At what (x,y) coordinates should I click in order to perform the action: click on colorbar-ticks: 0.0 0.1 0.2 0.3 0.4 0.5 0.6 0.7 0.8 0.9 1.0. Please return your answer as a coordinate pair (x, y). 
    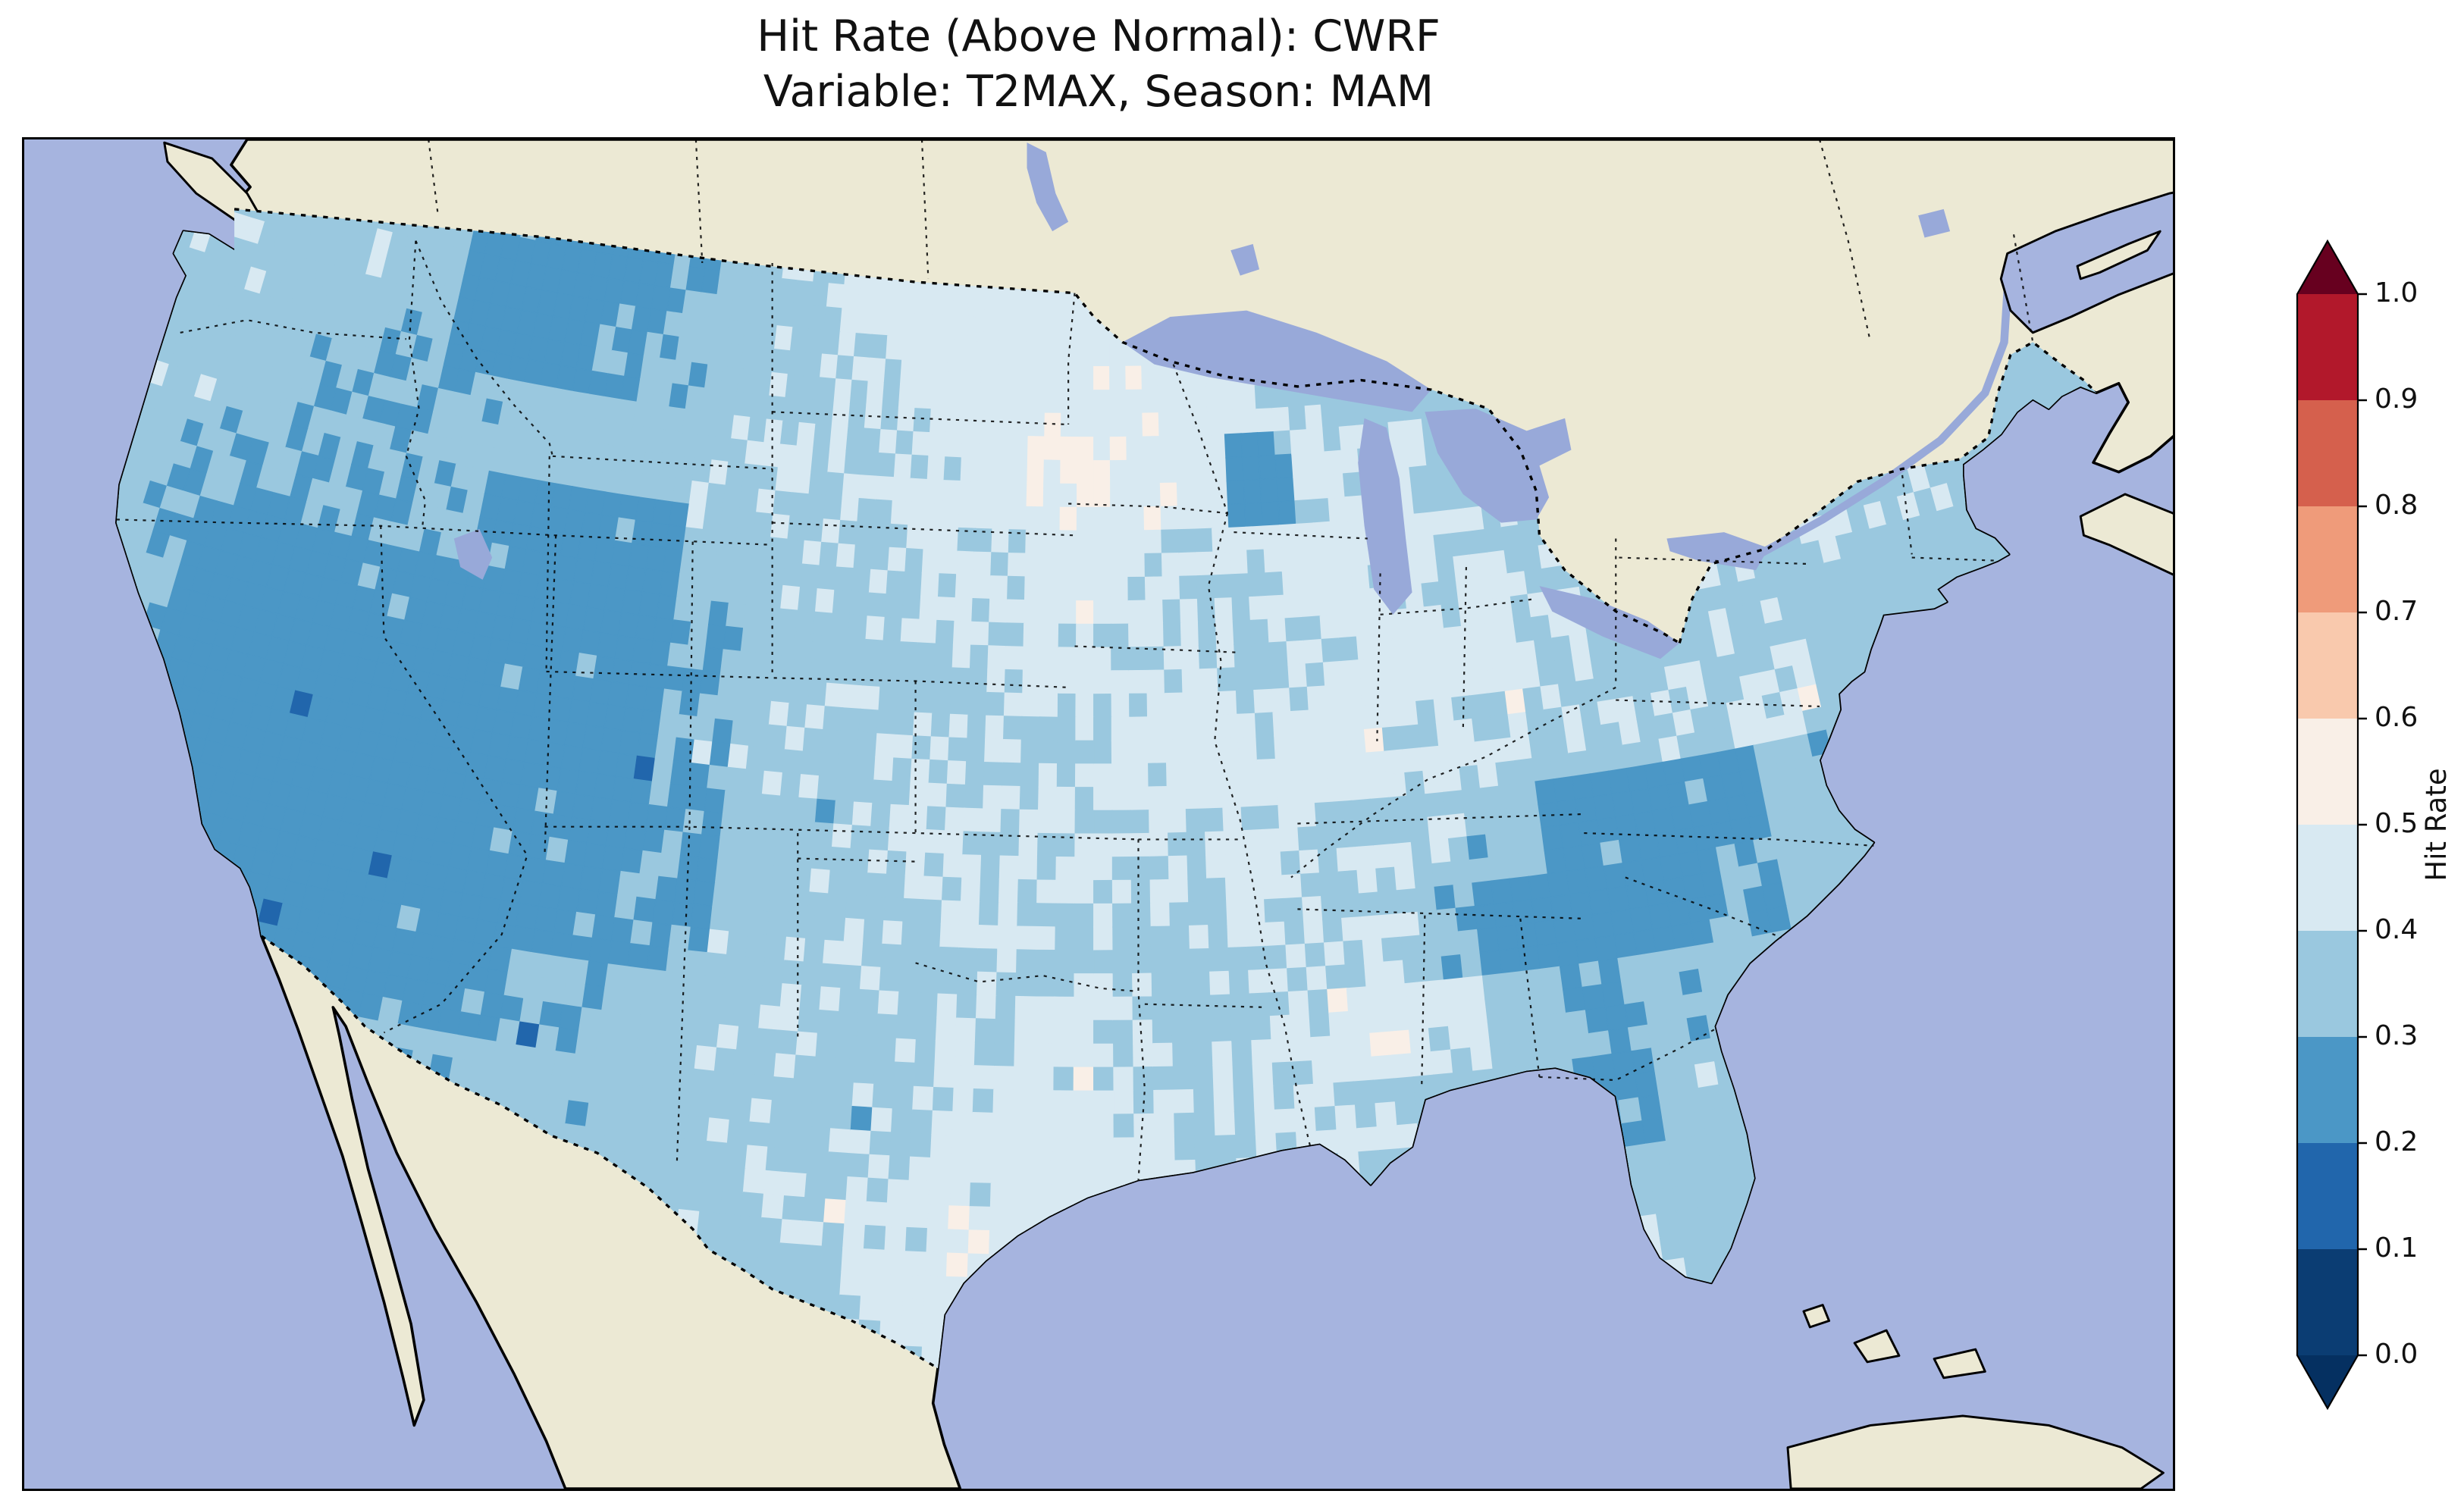
    Looking at the image, I should click on (2388, 823).